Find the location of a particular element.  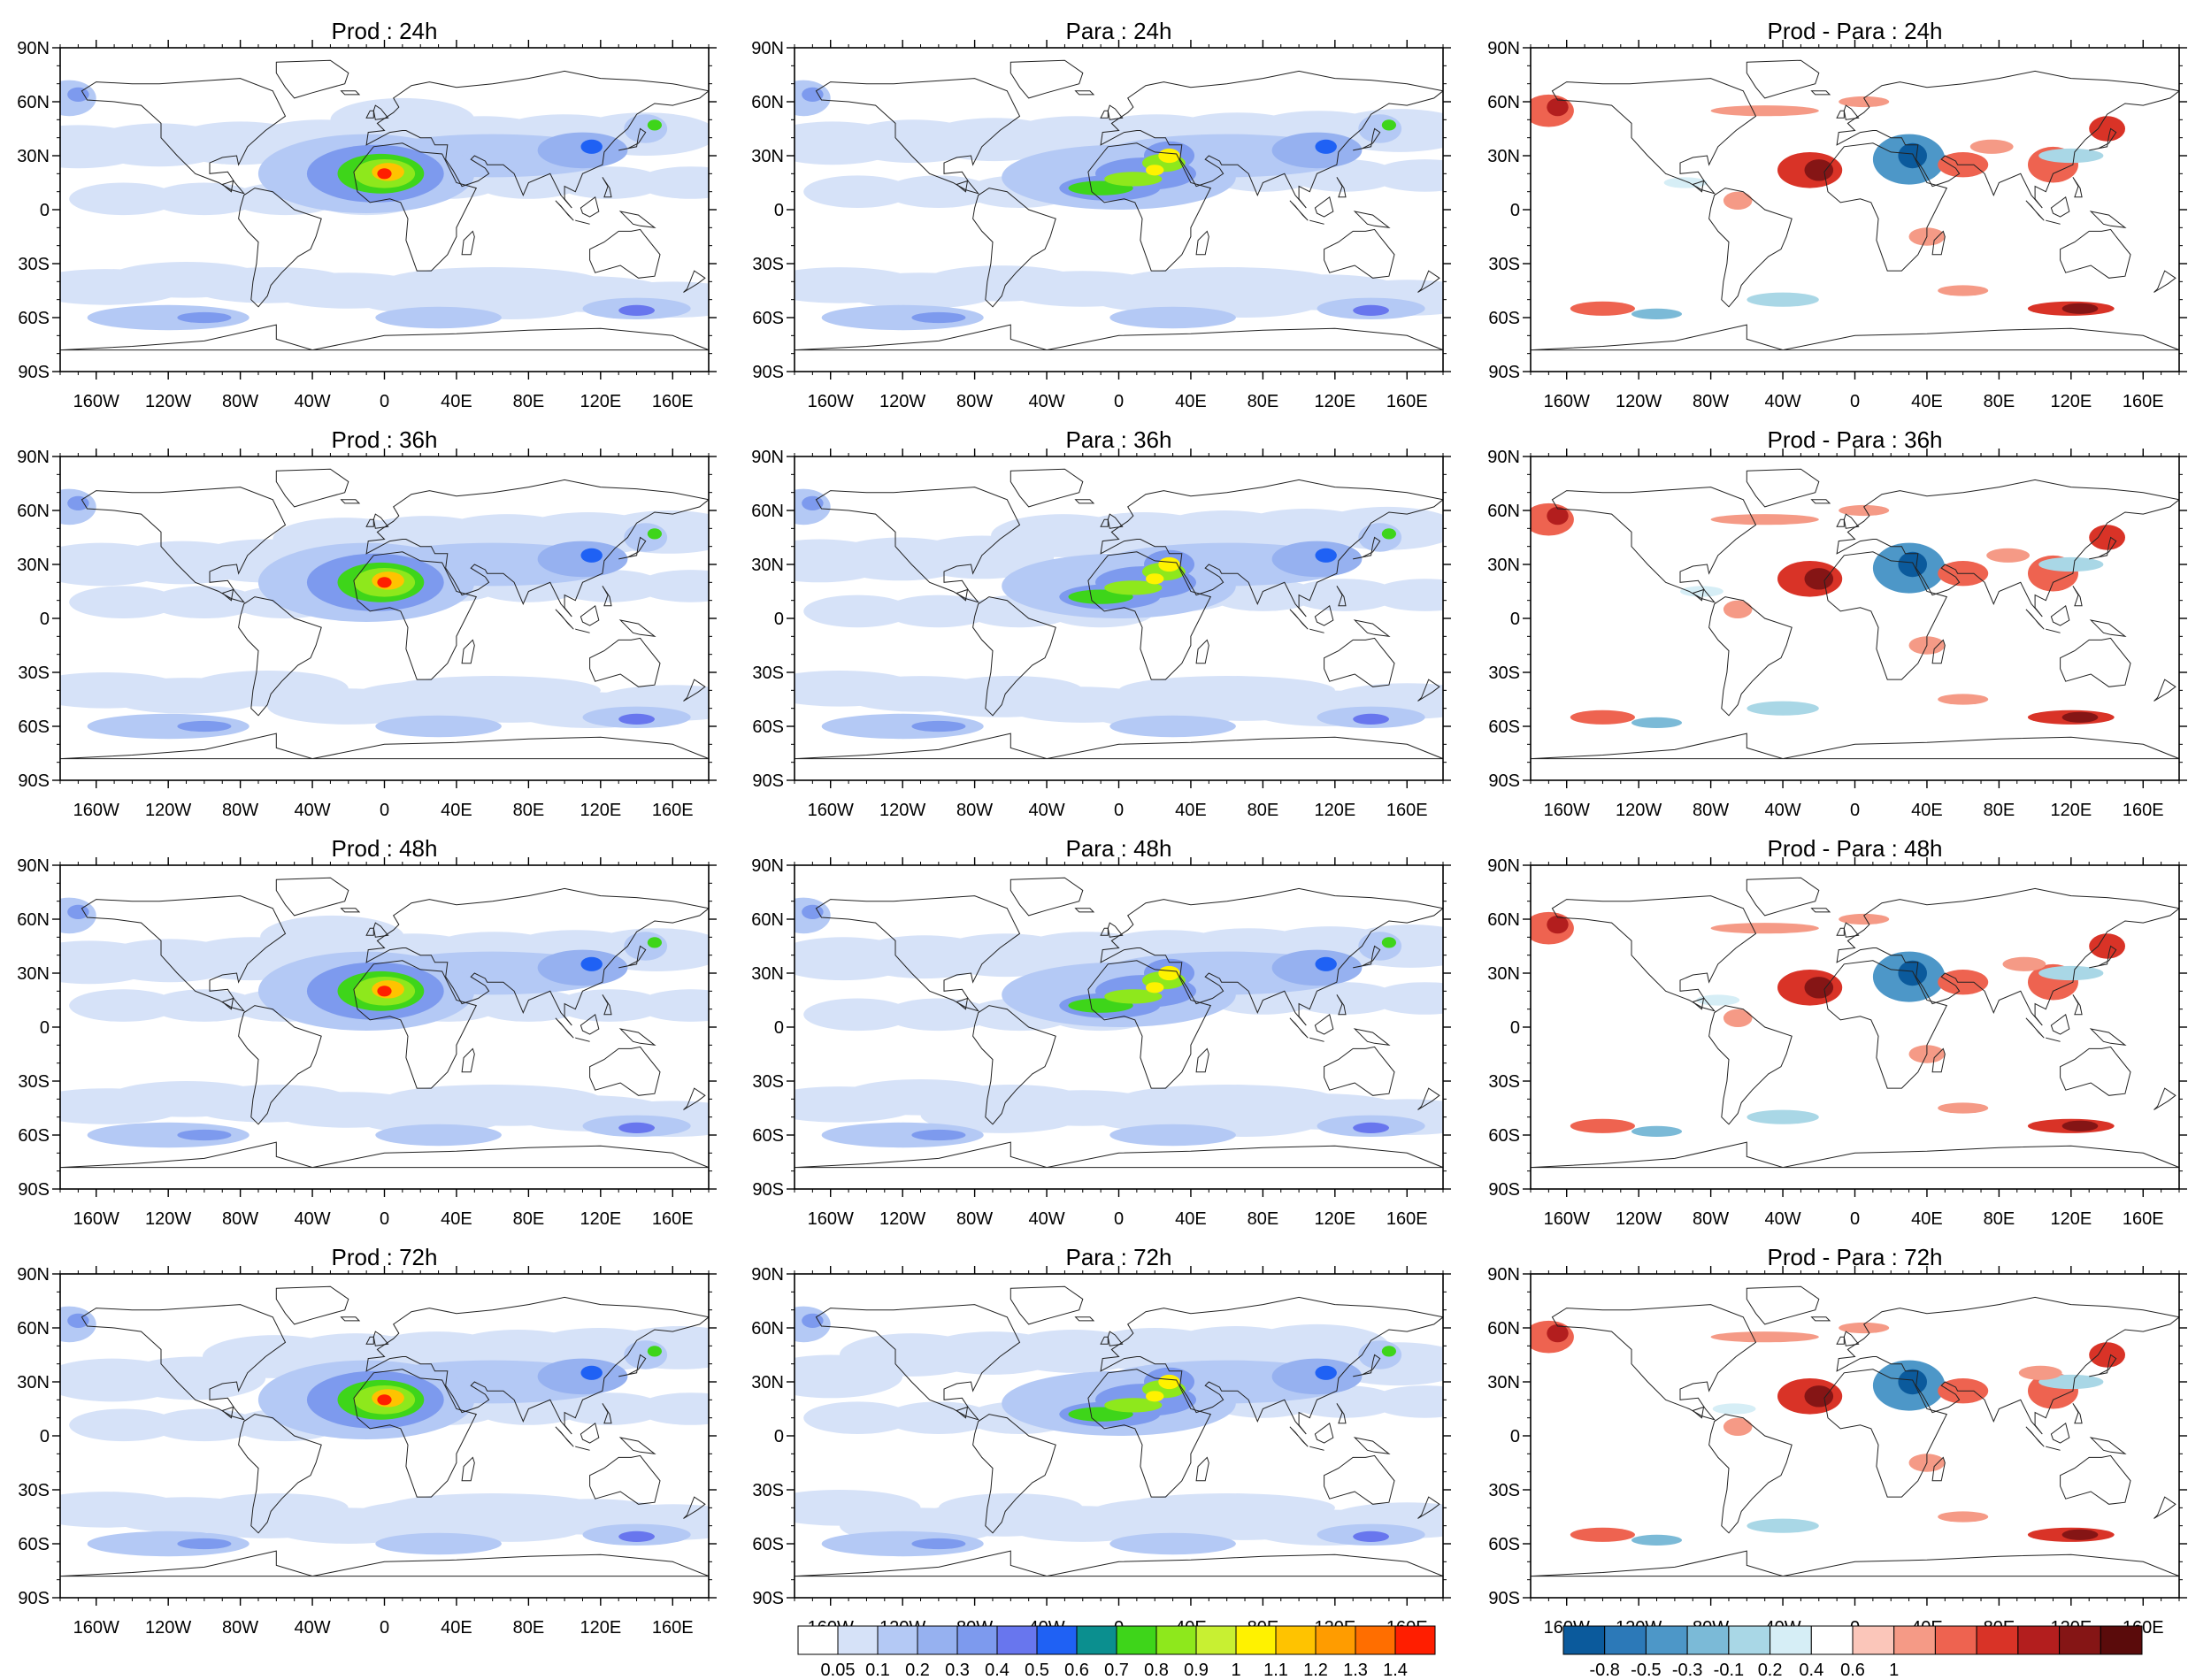

colorbar-field-label: 0.05 is located at coordinates (838, 1670).